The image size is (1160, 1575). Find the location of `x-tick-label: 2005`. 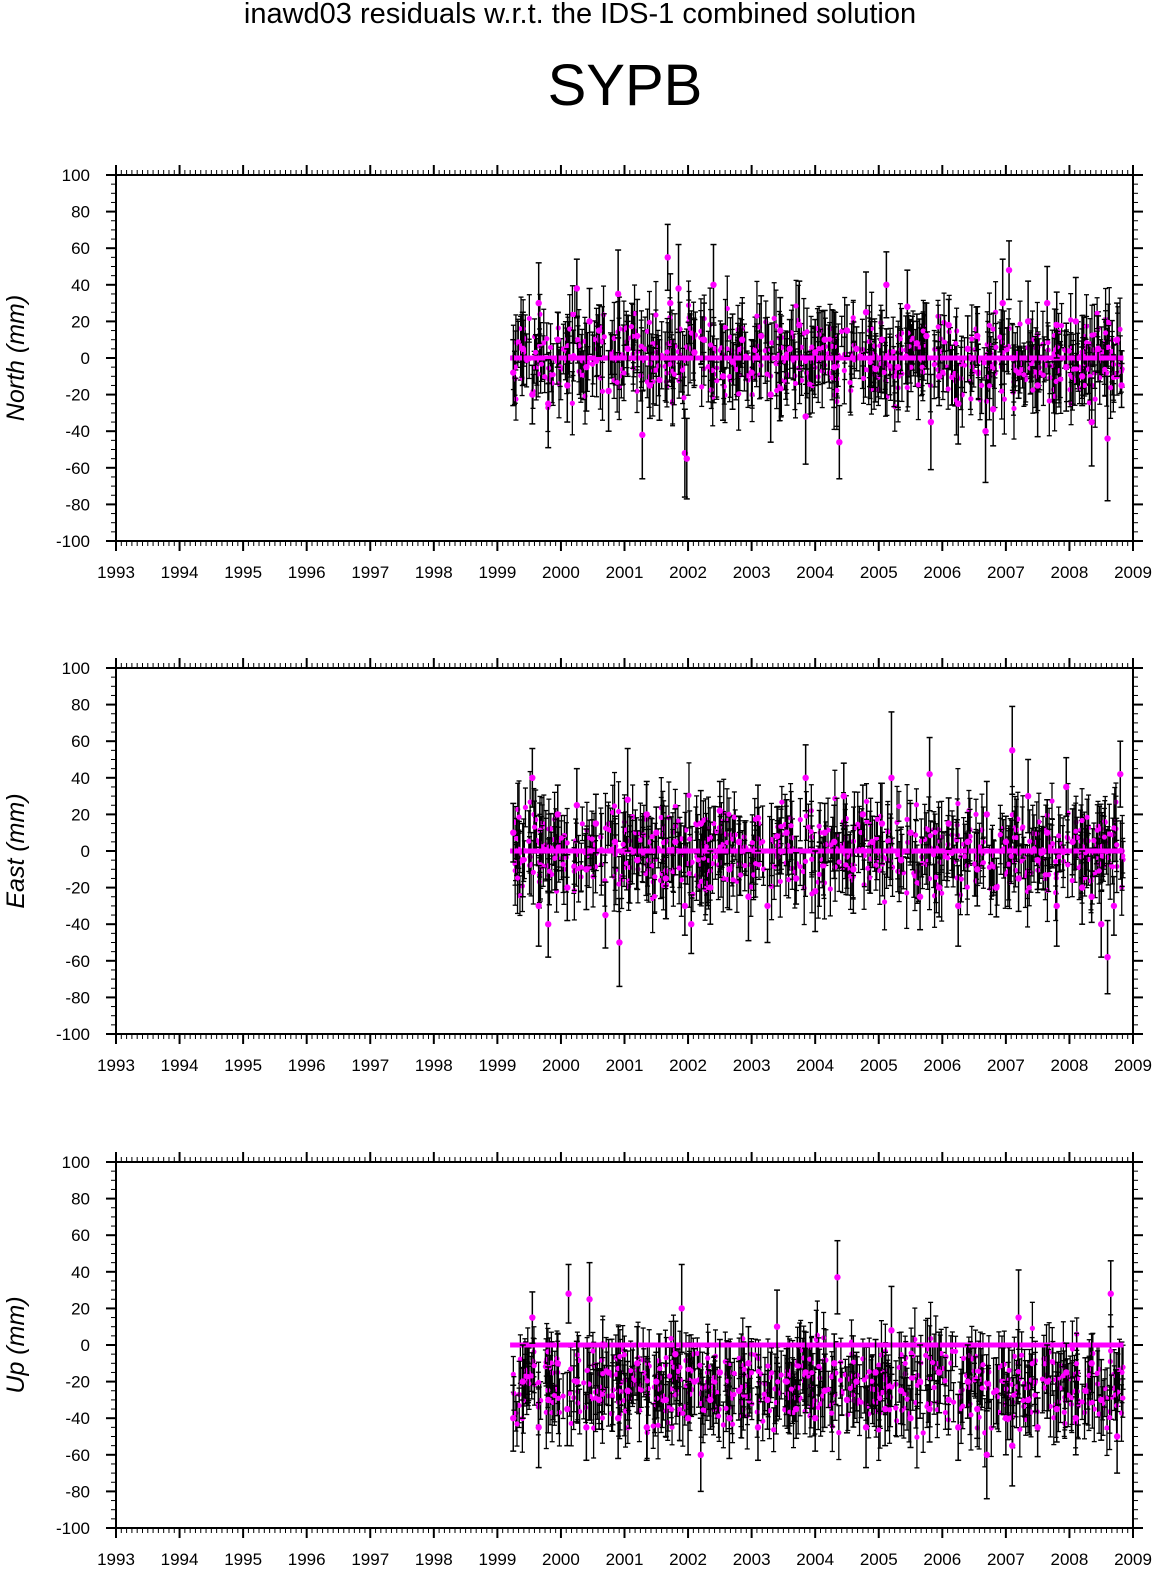

x-tick-label: 2005 is located at coordinates (879, 1065).